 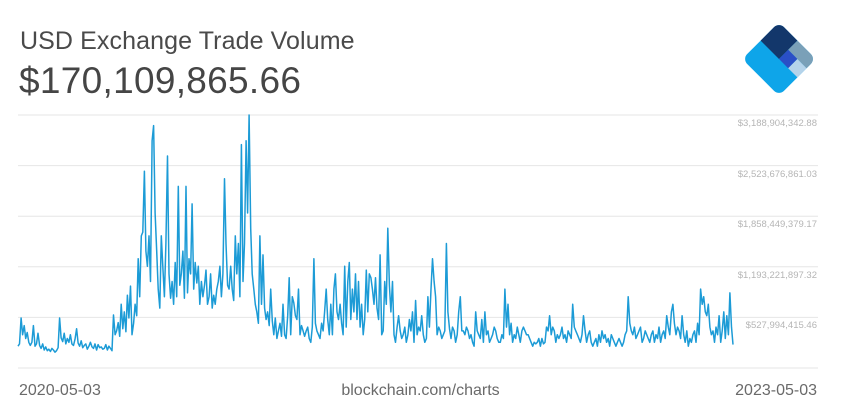 What do you see at coordinates (777, 174) in the screenshot?
I see `y-tick-label: $2,523,676,861.03` at bounding box center [777, 174].